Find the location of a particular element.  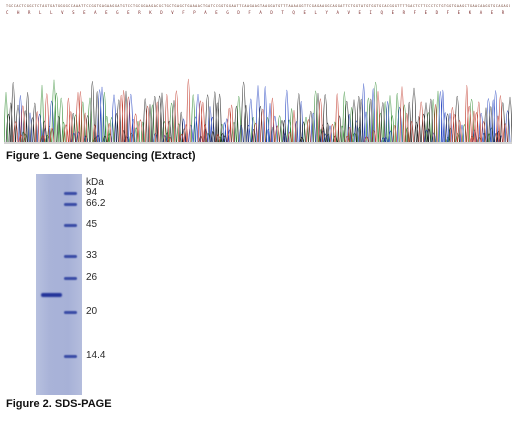

sample-protein-band is located at coordinates (51, 295).